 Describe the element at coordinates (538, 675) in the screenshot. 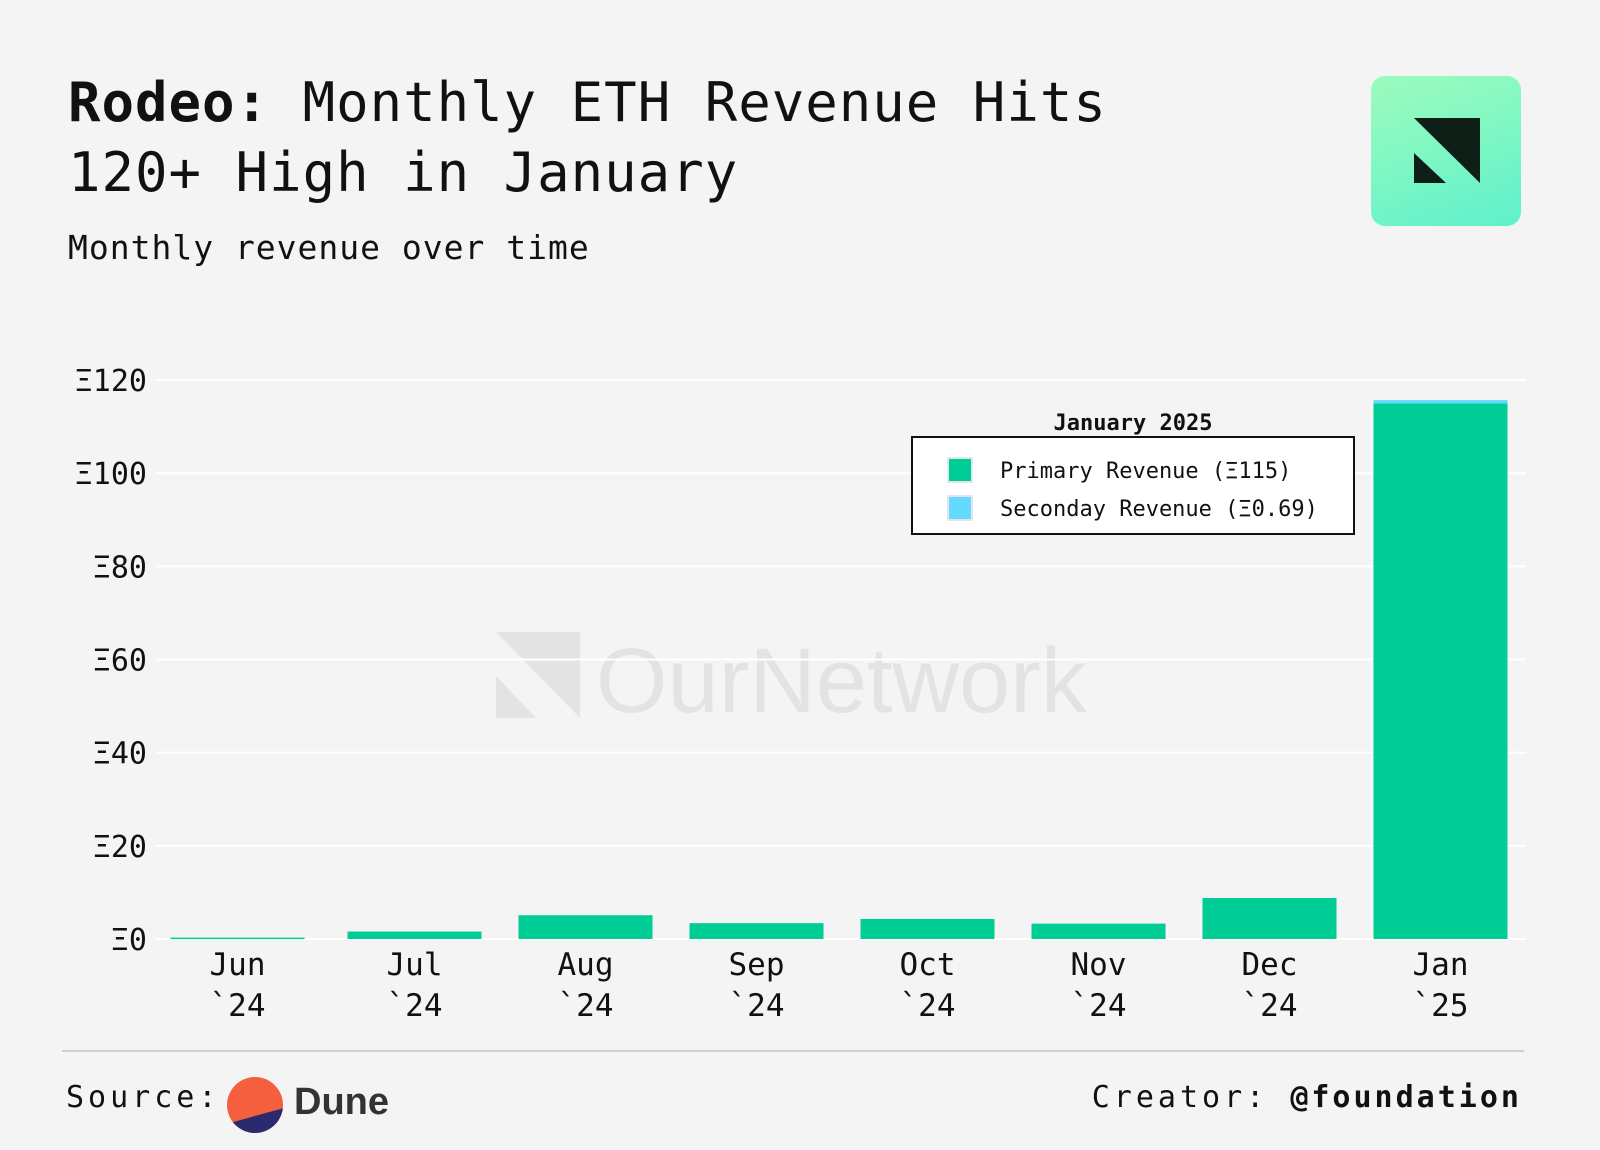

I see `watermark-triangle-top` at that location.